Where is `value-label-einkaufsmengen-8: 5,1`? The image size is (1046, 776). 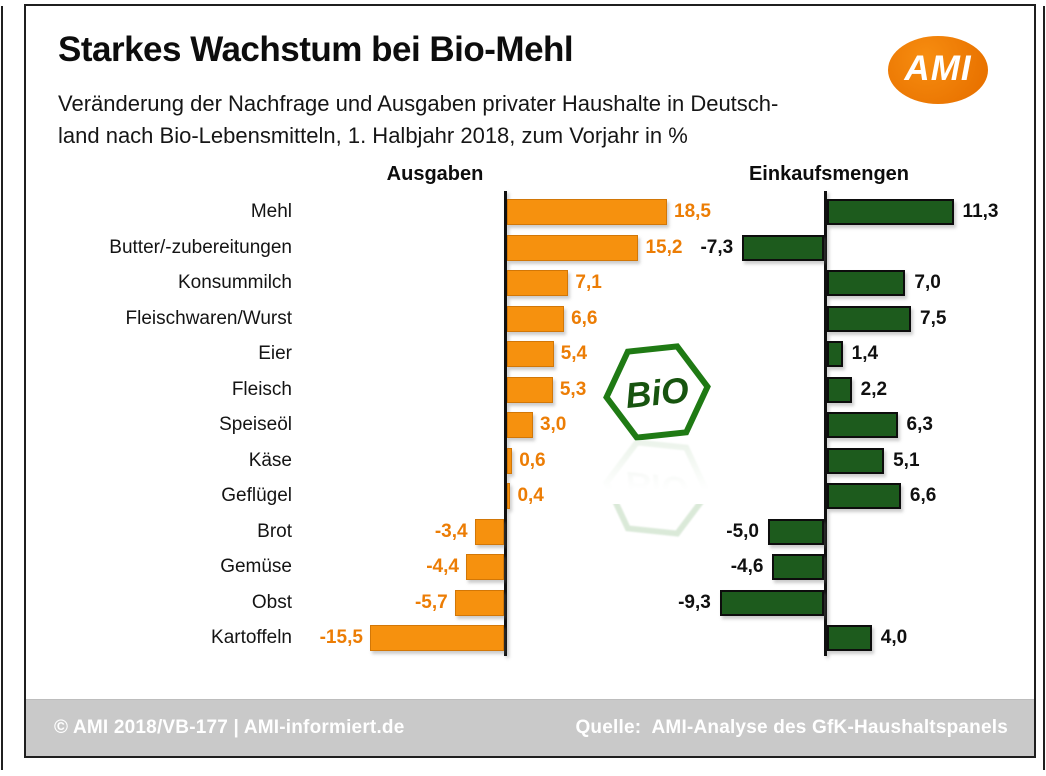
value-label-einkaufsmengen-8: 5,1 is located at coordinates (906, 460).